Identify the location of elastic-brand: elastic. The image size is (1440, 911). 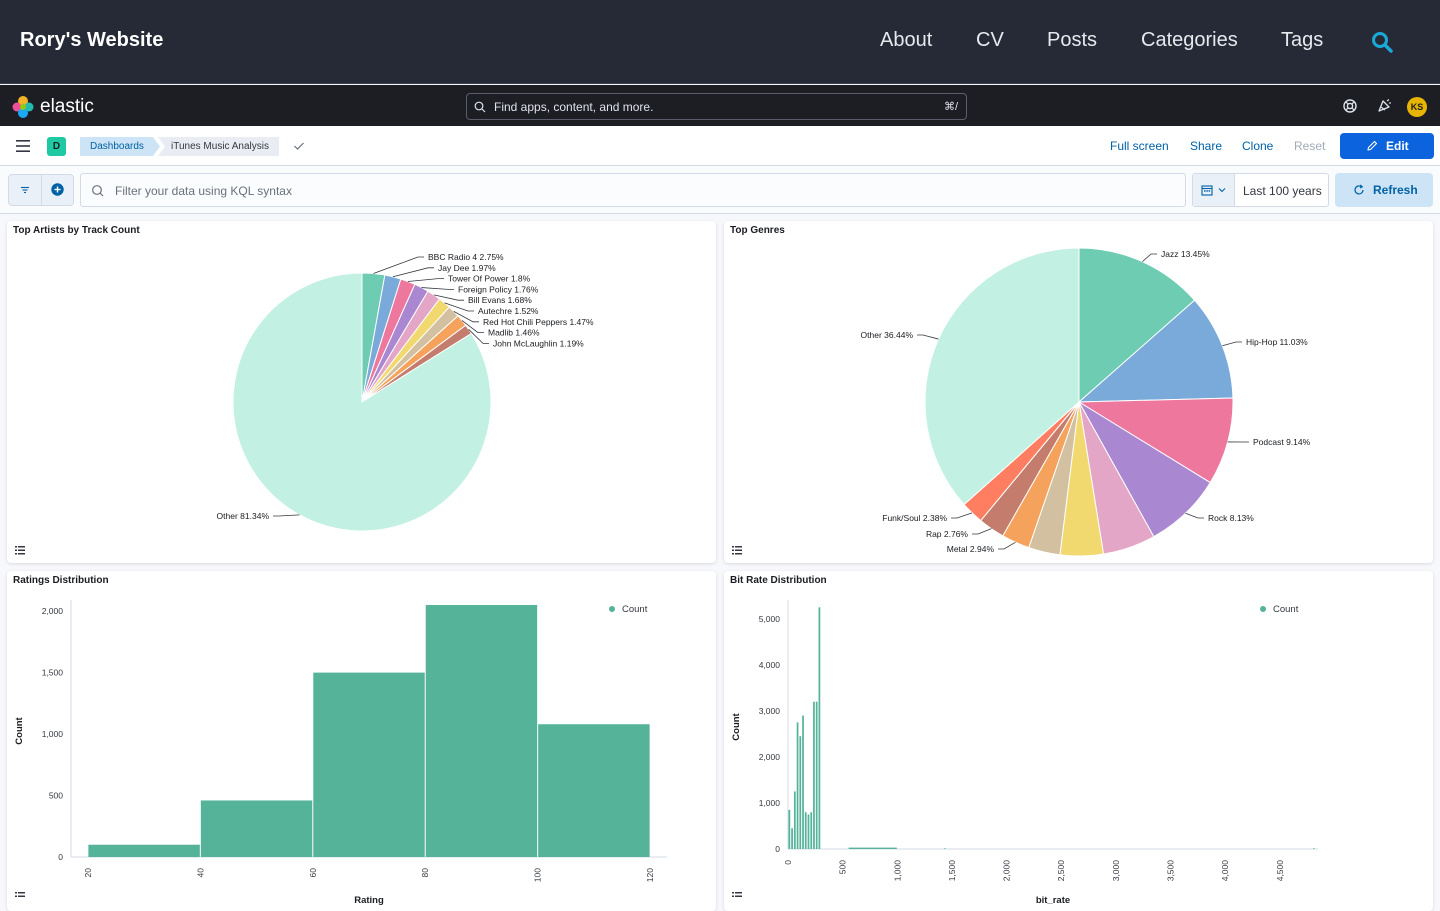
(67, 107).